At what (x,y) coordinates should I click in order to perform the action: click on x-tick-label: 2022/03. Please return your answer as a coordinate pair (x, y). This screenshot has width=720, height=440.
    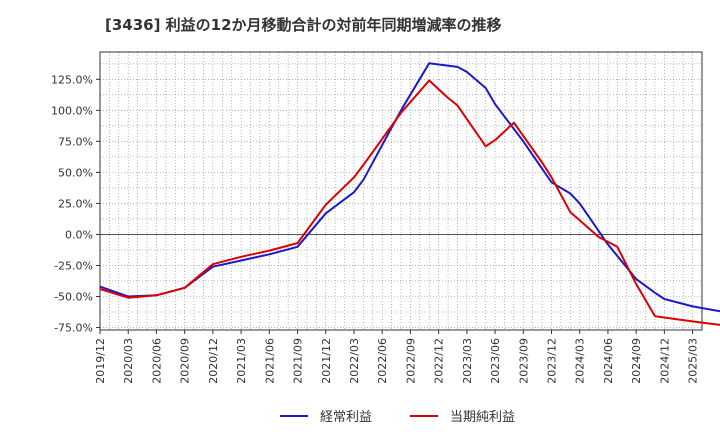
    Looking at the image, I should click on (354, 361).